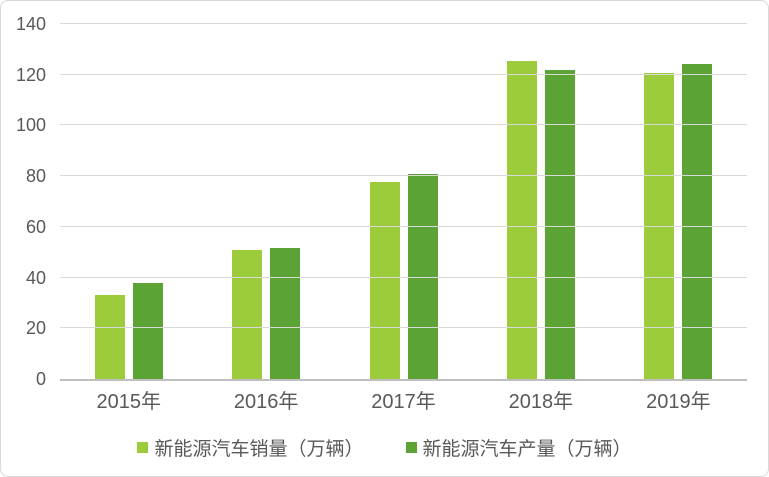 The width and height of the screenshot is (769, 477). What do you see at coordinates (128, 201) in the screenshot?
I see `bar-group-2015年` at bounding box center [128, 201].